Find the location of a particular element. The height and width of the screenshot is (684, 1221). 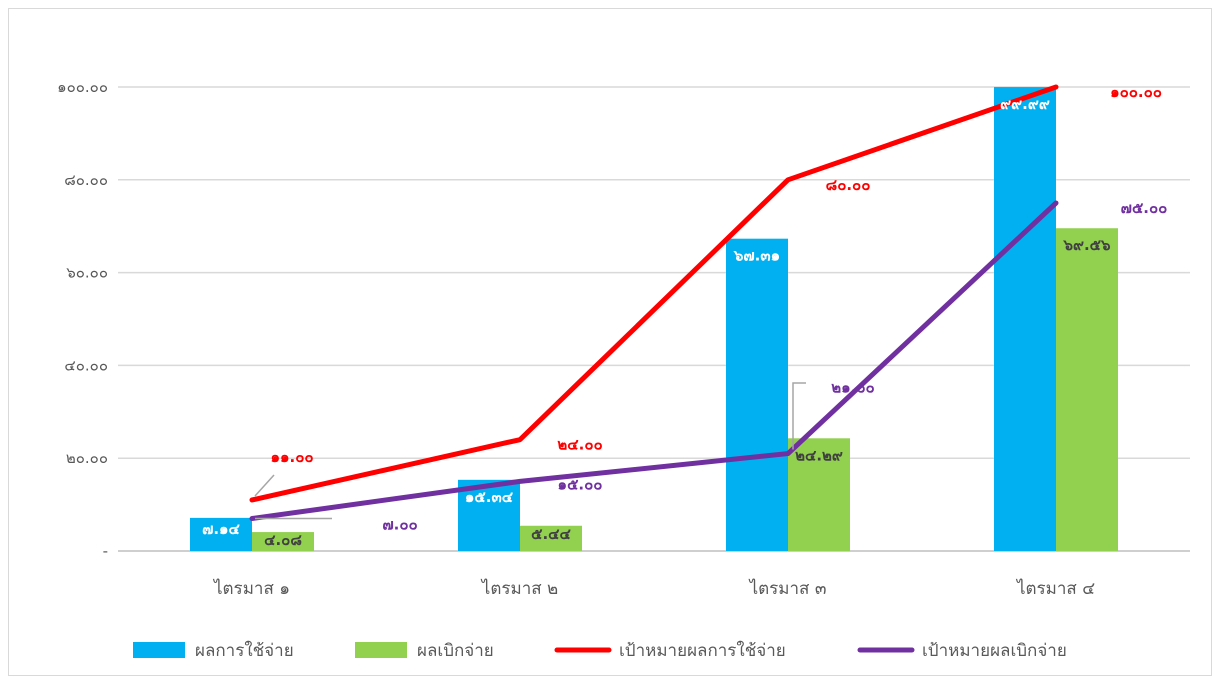

bar-data-label: ๗.๑๔ is located at coordinates (221, 529).